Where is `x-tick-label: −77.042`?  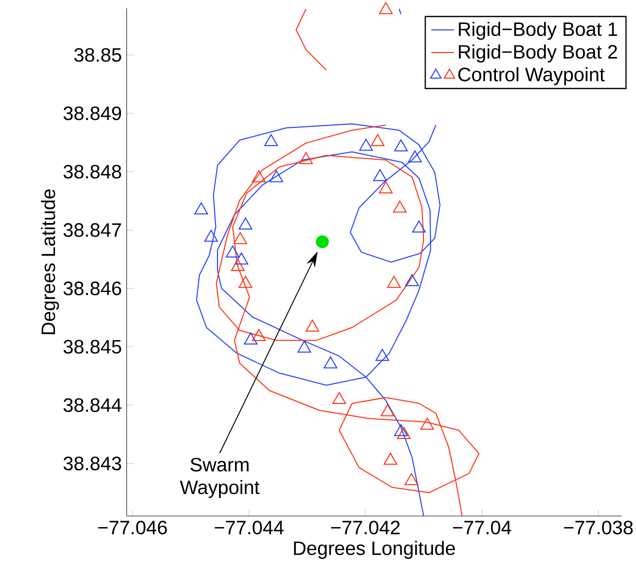 x-tick-label: −77.042 is located at coordinates (365, 527).